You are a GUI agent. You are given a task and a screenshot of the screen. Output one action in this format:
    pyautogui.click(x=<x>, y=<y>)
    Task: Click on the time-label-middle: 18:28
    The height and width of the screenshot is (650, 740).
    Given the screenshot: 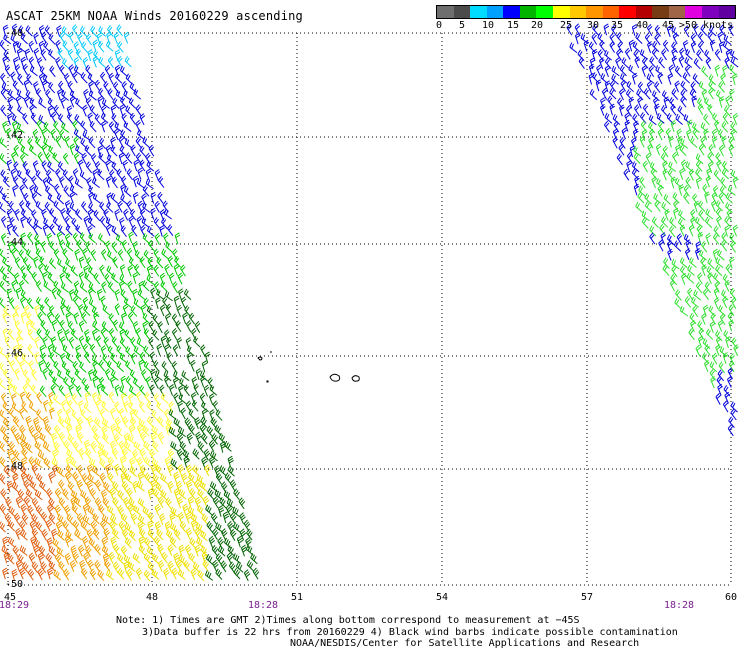 What is the action you would take?
    pyautogui.click(x=263, y=605)
    